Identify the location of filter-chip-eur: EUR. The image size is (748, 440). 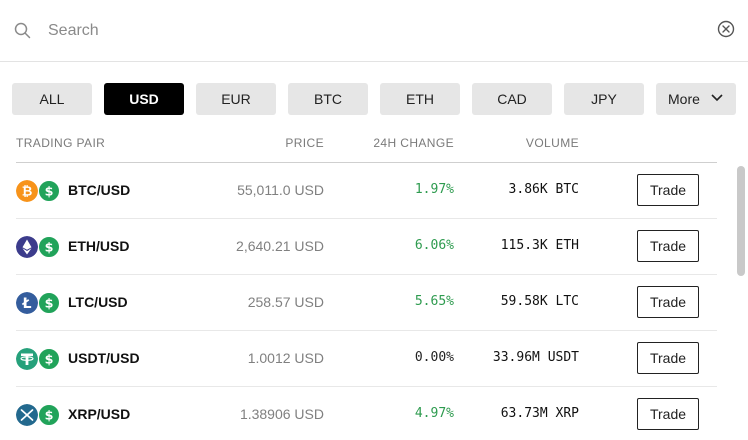
(236, 99).